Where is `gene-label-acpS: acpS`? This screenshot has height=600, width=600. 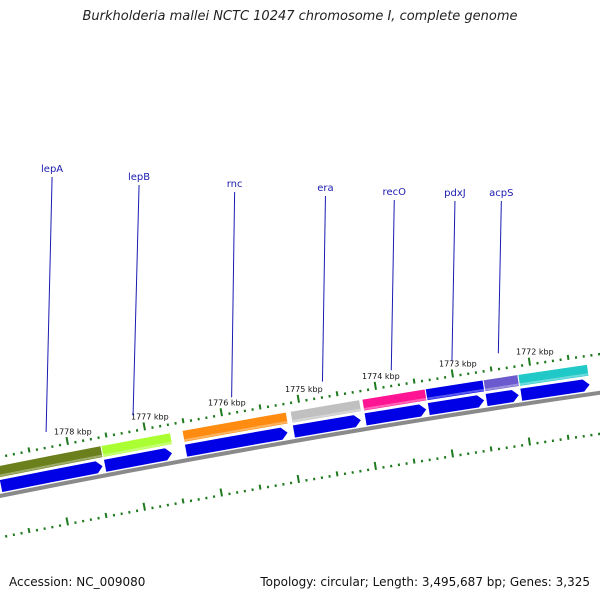 gene-label-acpS: acpS is located at coordinates (501, 193).